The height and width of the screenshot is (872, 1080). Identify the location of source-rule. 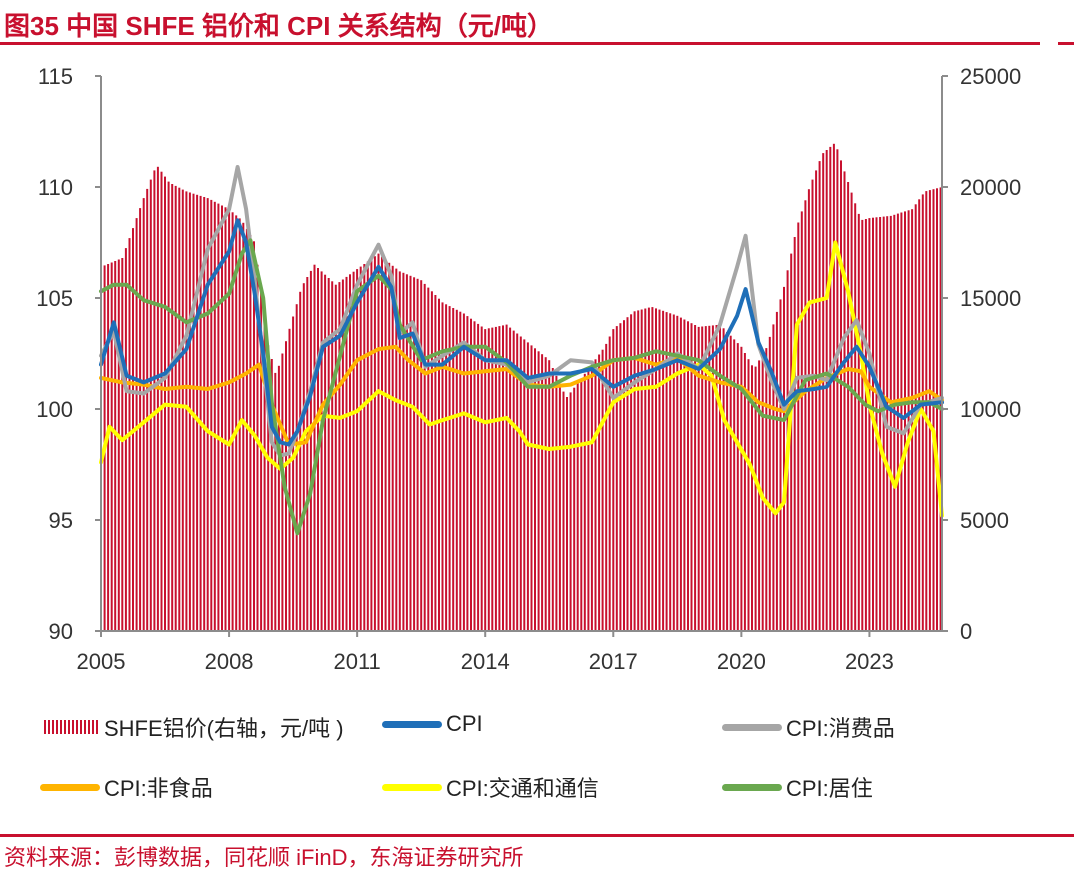
(537, 835).